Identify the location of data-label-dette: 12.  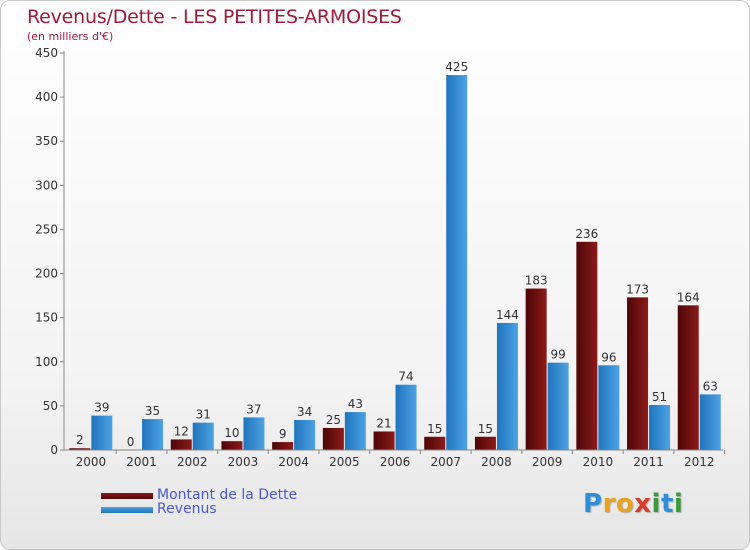
(181, 431).